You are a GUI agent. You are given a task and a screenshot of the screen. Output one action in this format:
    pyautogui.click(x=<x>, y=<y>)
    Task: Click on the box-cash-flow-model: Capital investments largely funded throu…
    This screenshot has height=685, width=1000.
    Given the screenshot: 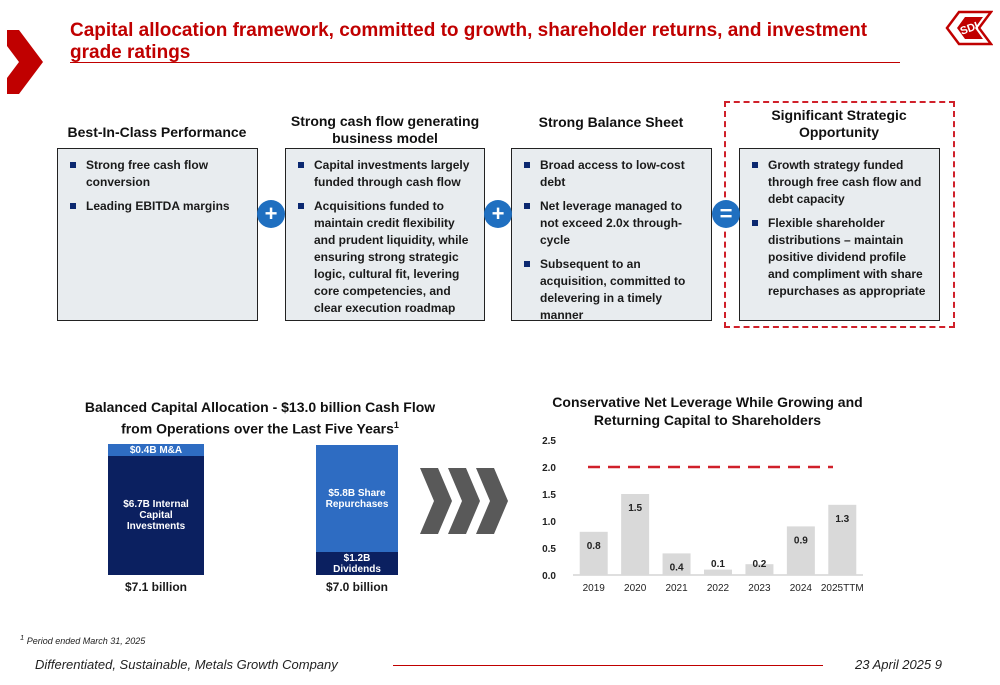 What is the action you would take?
    pyautogui.click(x=385, y=234)
    